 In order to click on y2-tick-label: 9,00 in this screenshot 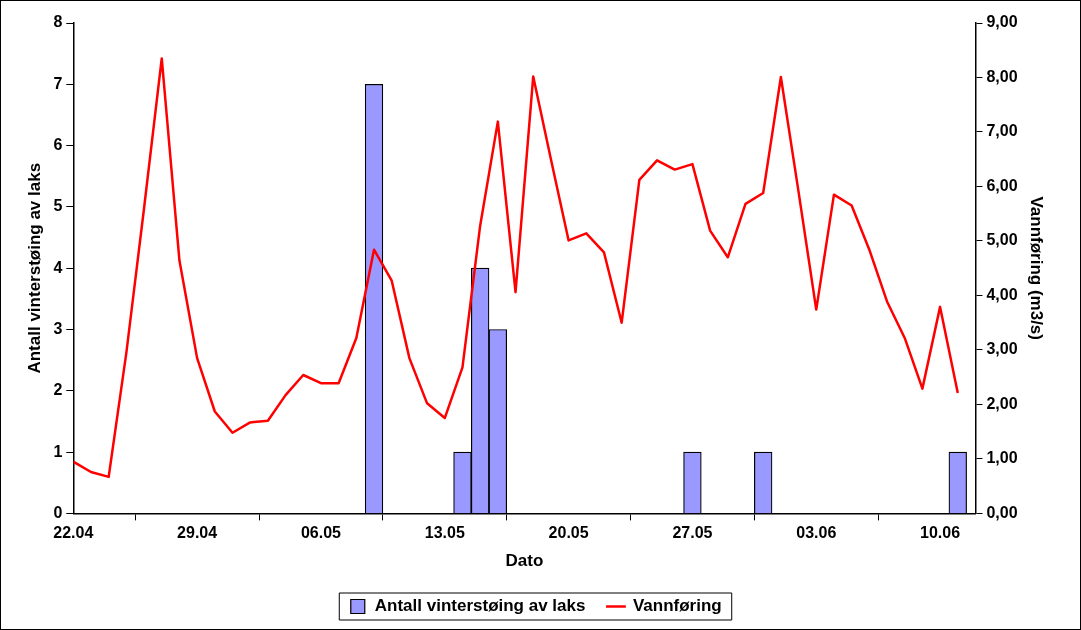, I will do `click(1002, 22)`.